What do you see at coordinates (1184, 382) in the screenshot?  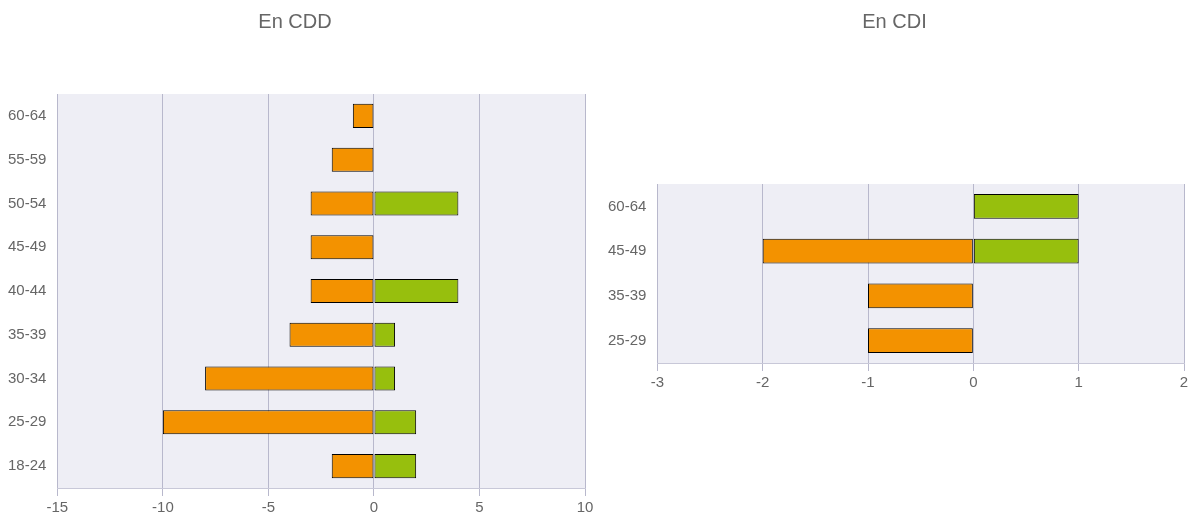 I see `x-tick-label: 2` at bounding box center [1184, 382].